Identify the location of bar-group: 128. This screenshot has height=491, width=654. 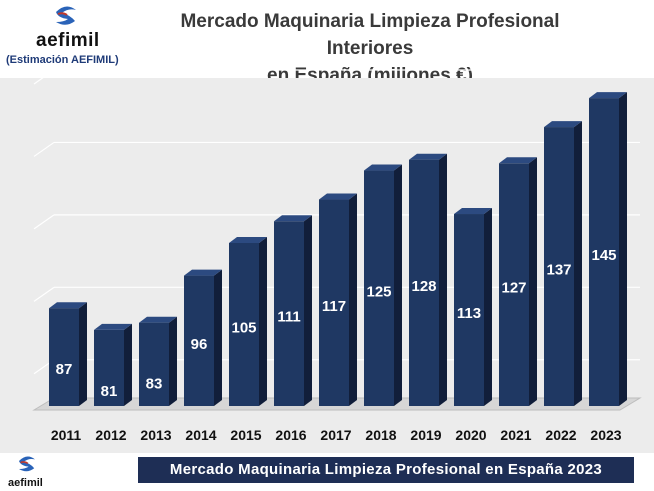
(428, 279).